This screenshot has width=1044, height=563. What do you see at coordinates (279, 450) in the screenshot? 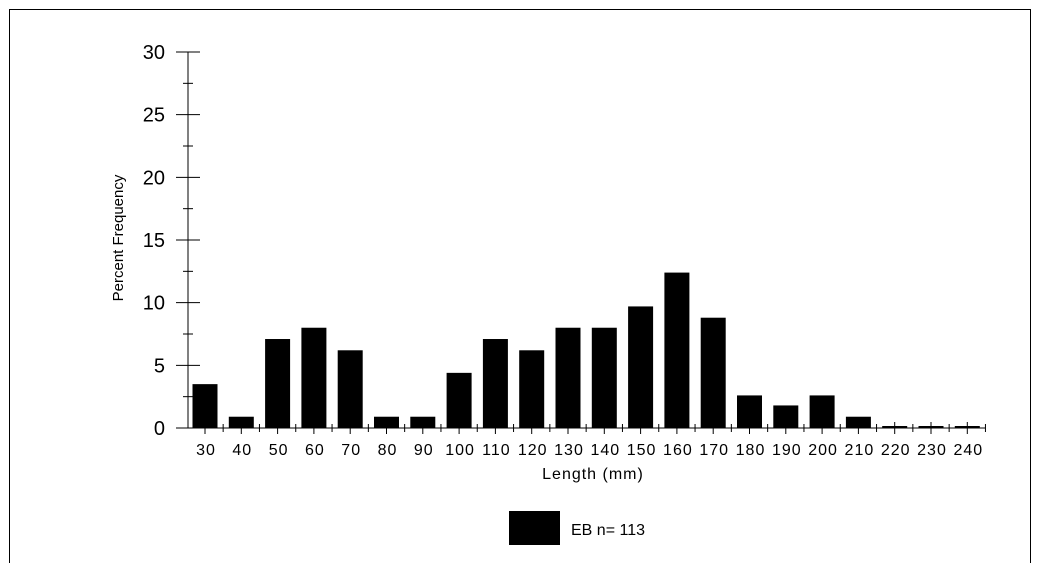
I see `x-tick-label: 50` at bounding box center [279, 450].